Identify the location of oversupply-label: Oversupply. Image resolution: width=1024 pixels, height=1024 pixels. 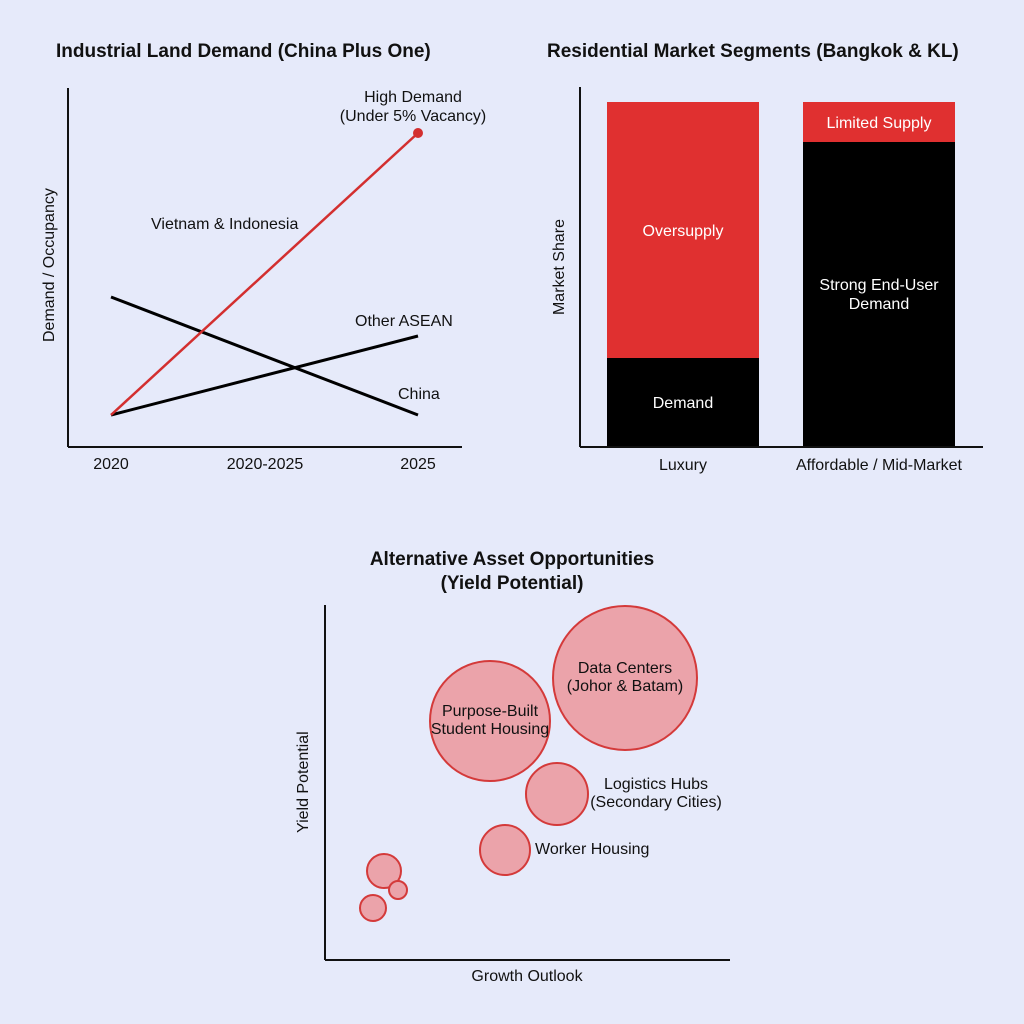
(683, 231).